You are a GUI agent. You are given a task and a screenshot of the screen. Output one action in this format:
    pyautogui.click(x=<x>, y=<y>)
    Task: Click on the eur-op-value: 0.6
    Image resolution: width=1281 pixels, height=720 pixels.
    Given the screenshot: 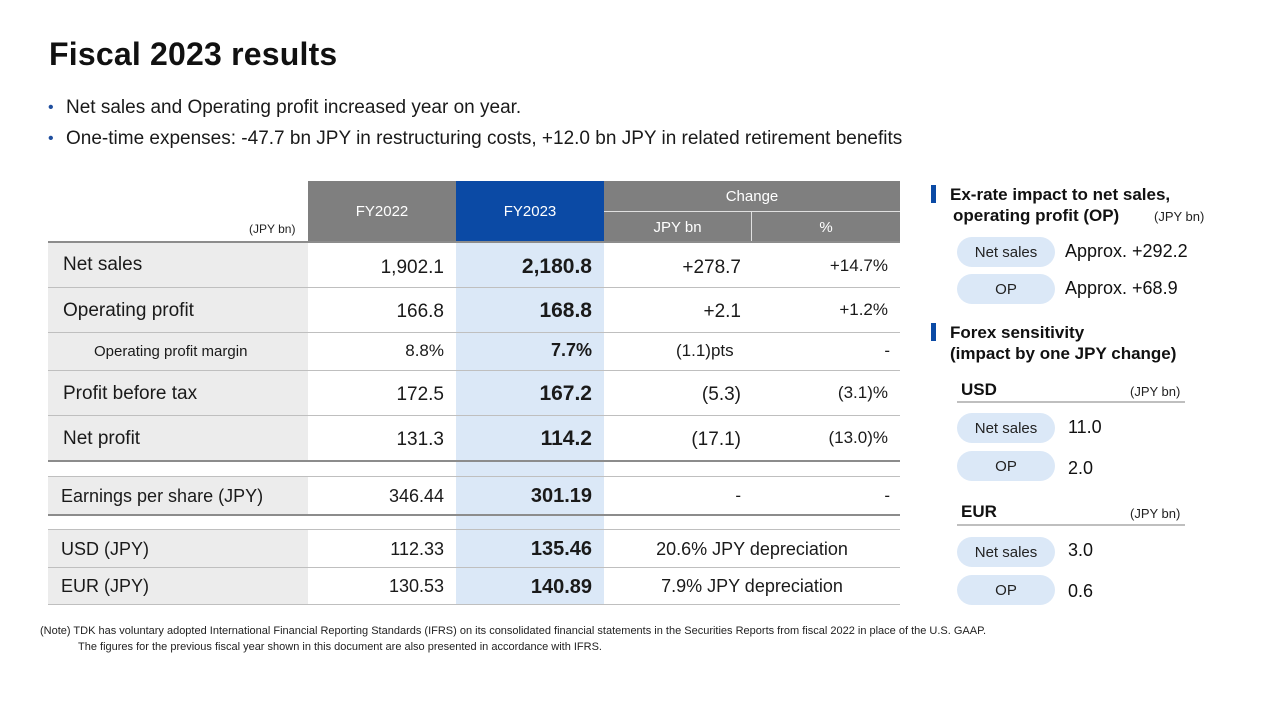 What is the action you would take?
    pyautogui.click(x=1081, y=591)
    